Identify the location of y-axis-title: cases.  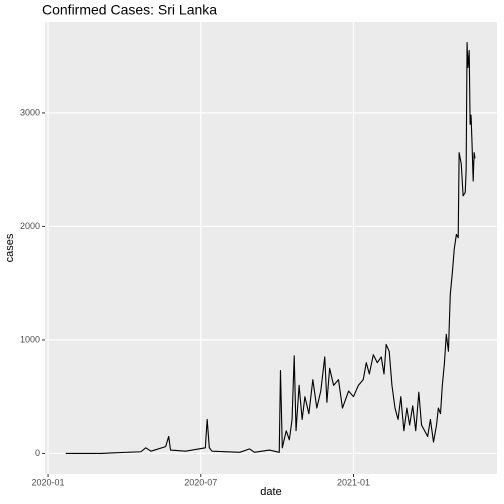
(10, 247).